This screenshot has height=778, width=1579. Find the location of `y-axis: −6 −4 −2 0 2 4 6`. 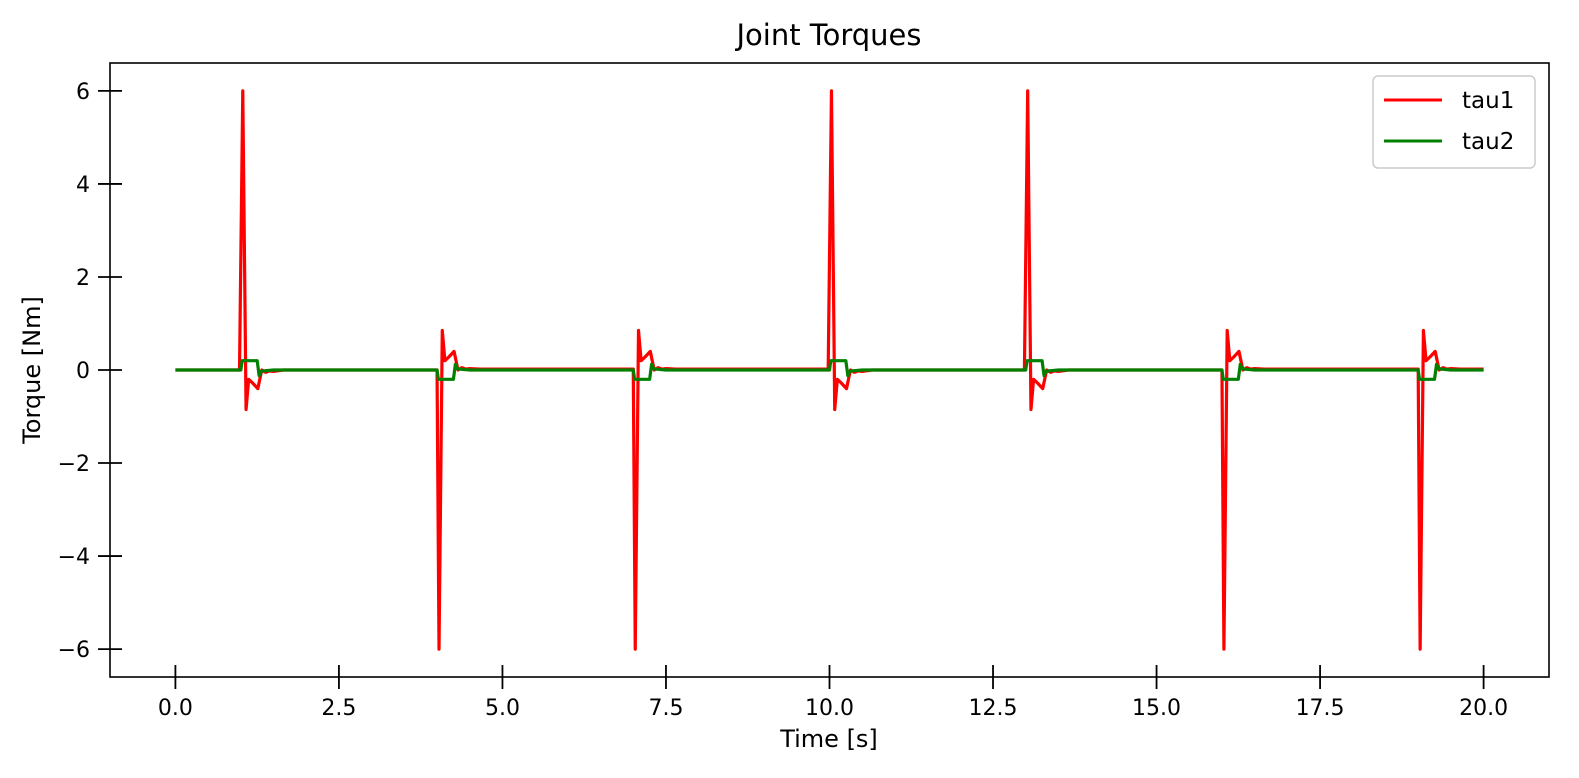

y-axis: −6 −4 −2 0 2 4 6 is located at coordinates (90, 371).